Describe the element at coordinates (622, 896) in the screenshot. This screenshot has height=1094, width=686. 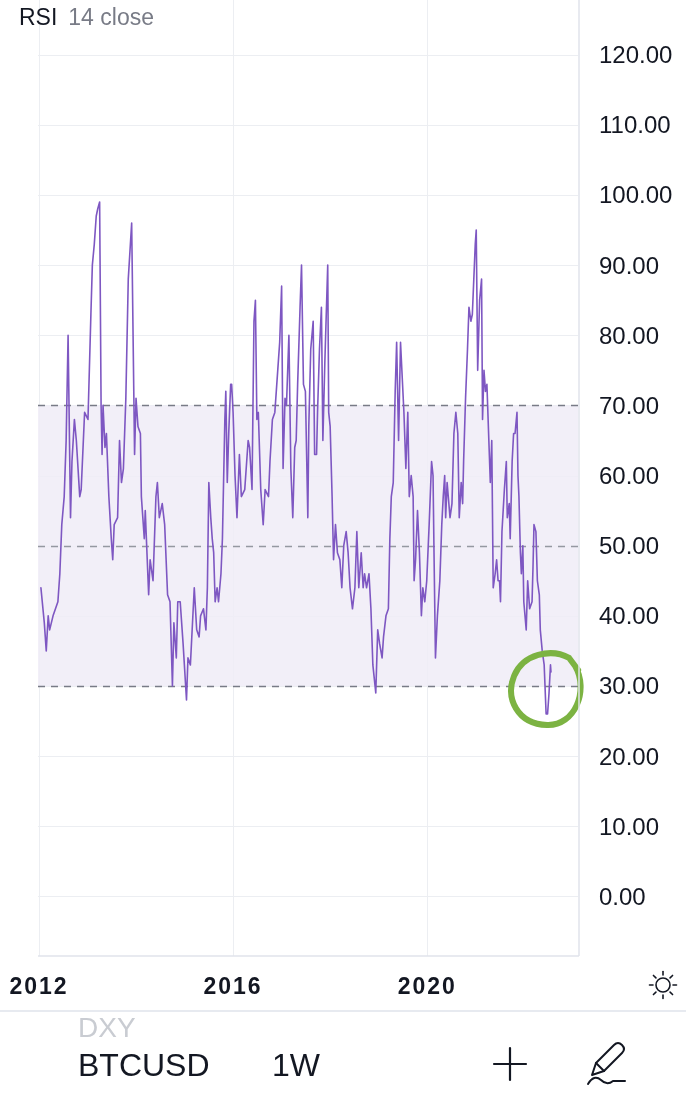
I see `y-tick-label: 0.00` at that location.